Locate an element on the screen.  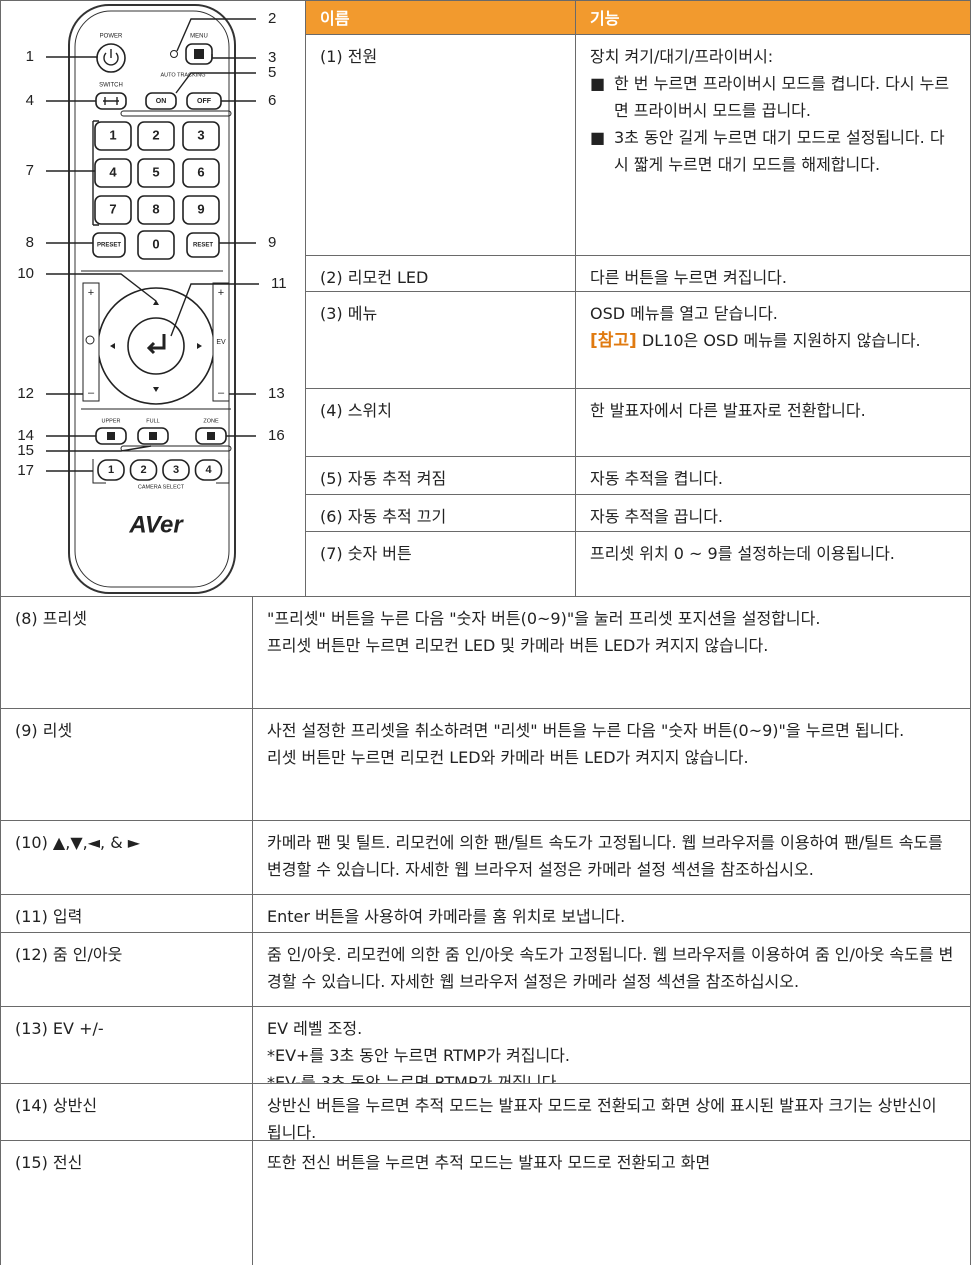
name-cell: (6) 자동 추적 끄기 is located at coordinates (440, 513).